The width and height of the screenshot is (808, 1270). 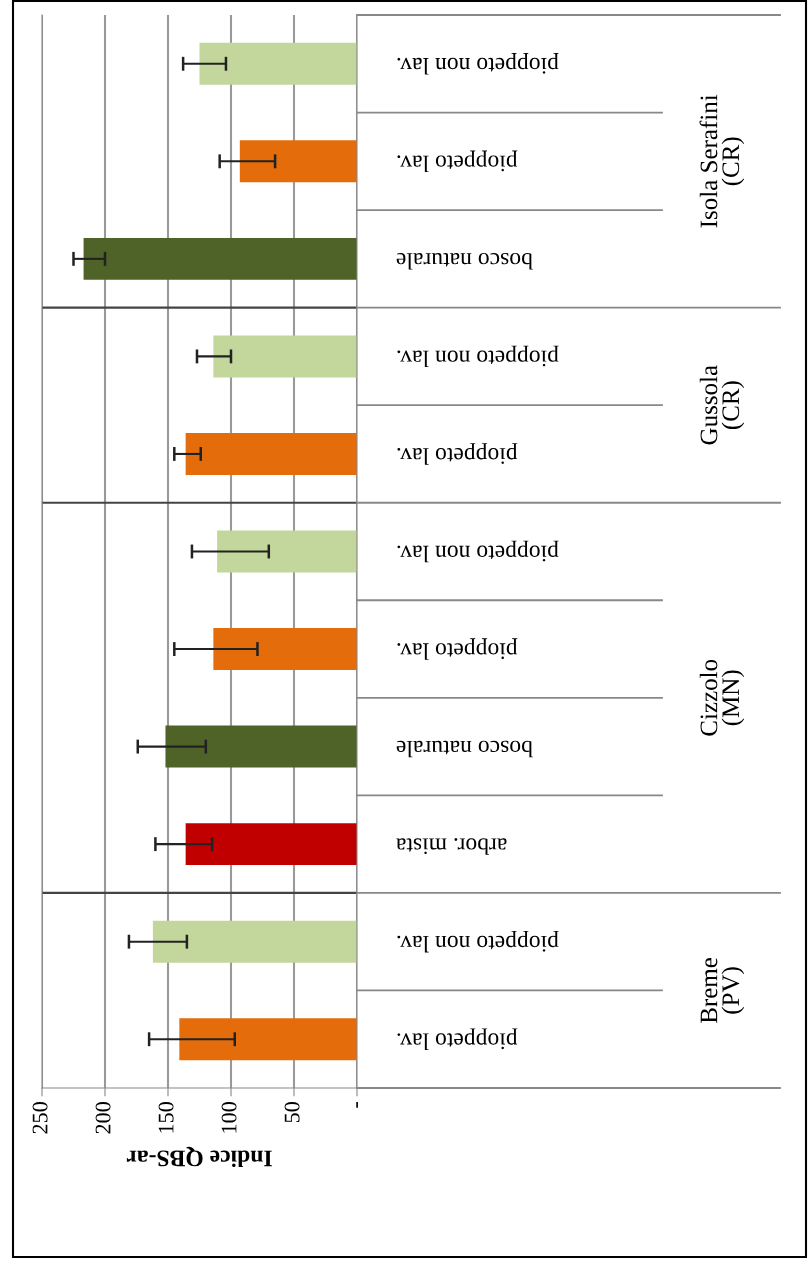 I want to click on x-tick-label: 250, so click(x=40, y=1118).